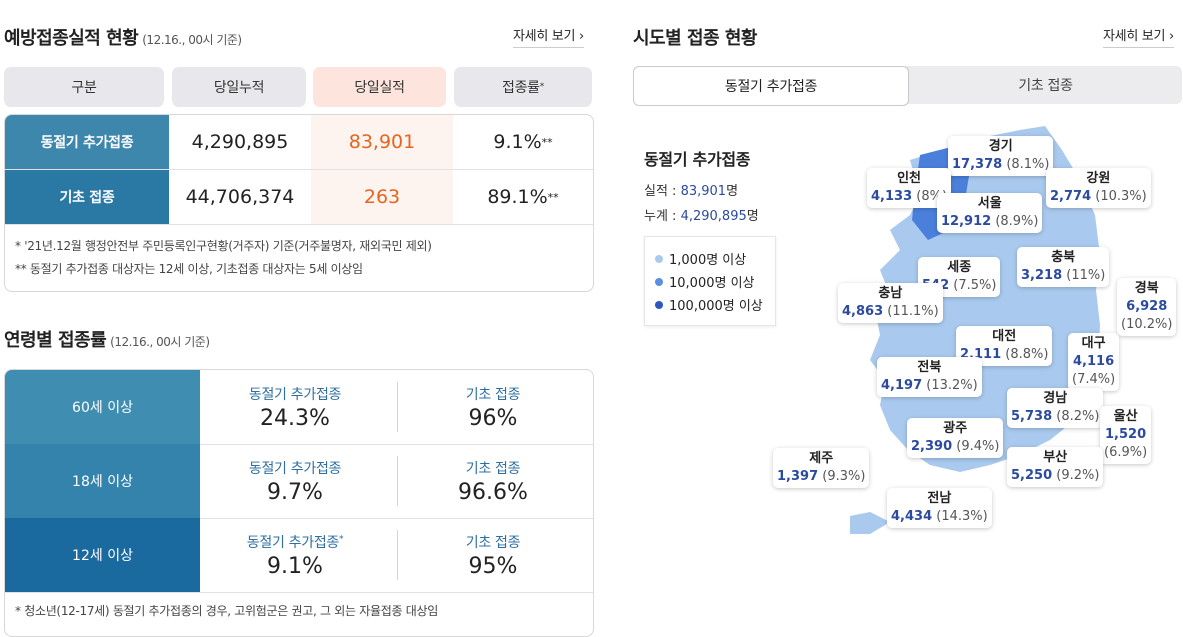 Image resolution: width=1183 pixels, height=637 pixels. Describe the element at coordinates (821, 468) in the screenshot. I see `region-jeju: 제주 1,397 (9.3%)` at that location.